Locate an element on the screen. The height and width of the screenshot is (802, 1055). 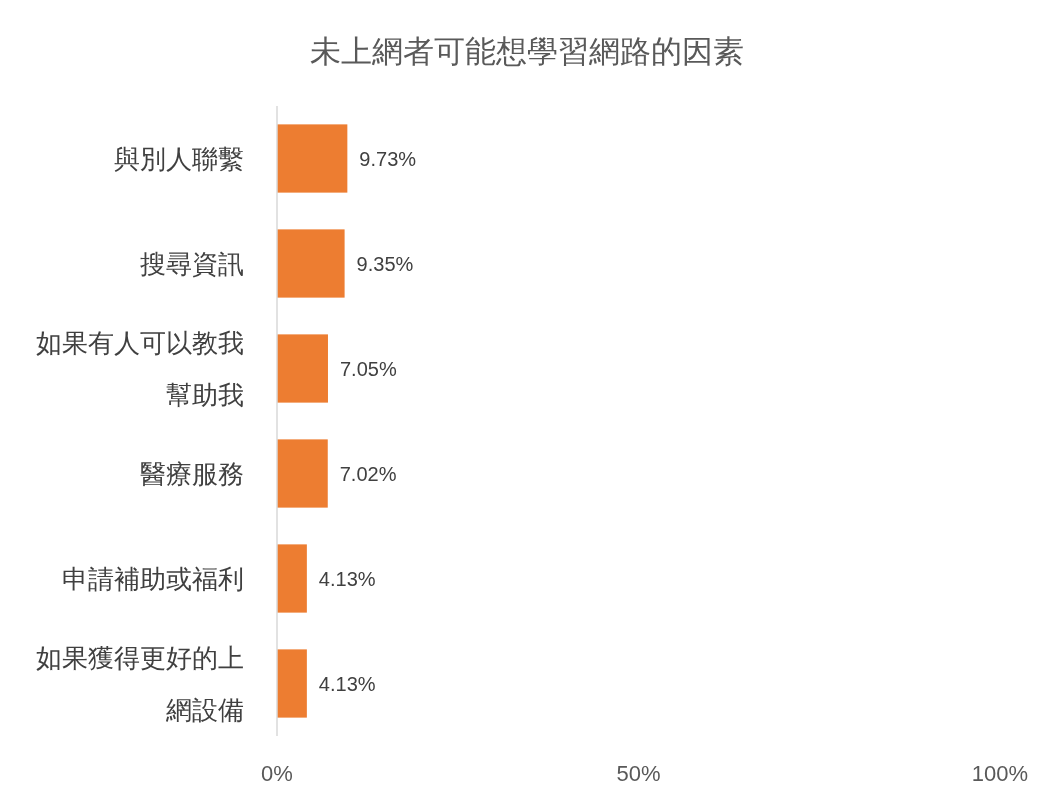
x-tick-label: 0% is located at coordinates (277, 773).